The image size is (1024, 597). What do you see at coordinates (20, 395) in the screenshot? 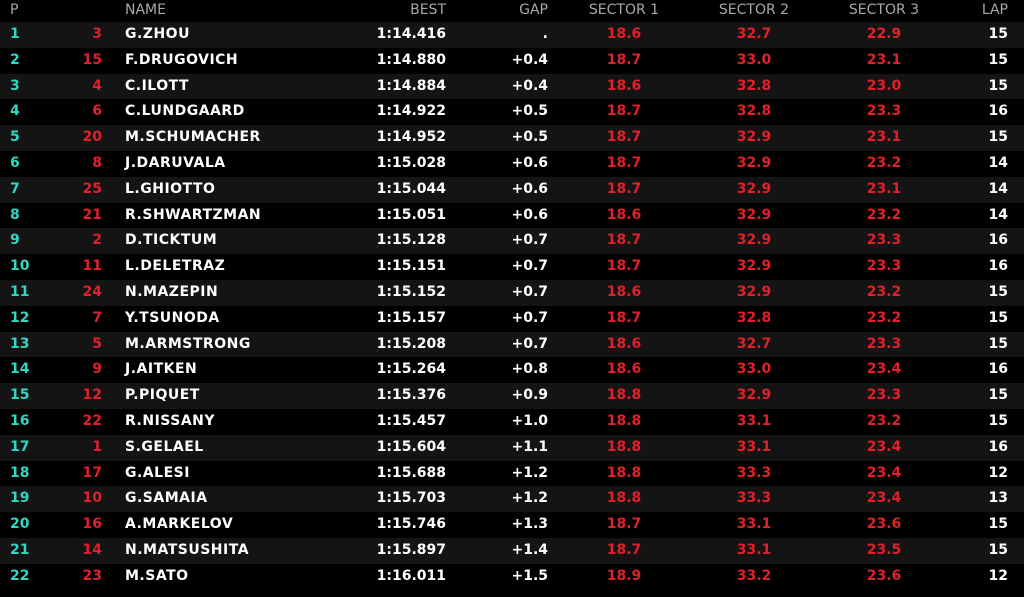
I see `position-cell: 15` at bounding box center [20, 395].